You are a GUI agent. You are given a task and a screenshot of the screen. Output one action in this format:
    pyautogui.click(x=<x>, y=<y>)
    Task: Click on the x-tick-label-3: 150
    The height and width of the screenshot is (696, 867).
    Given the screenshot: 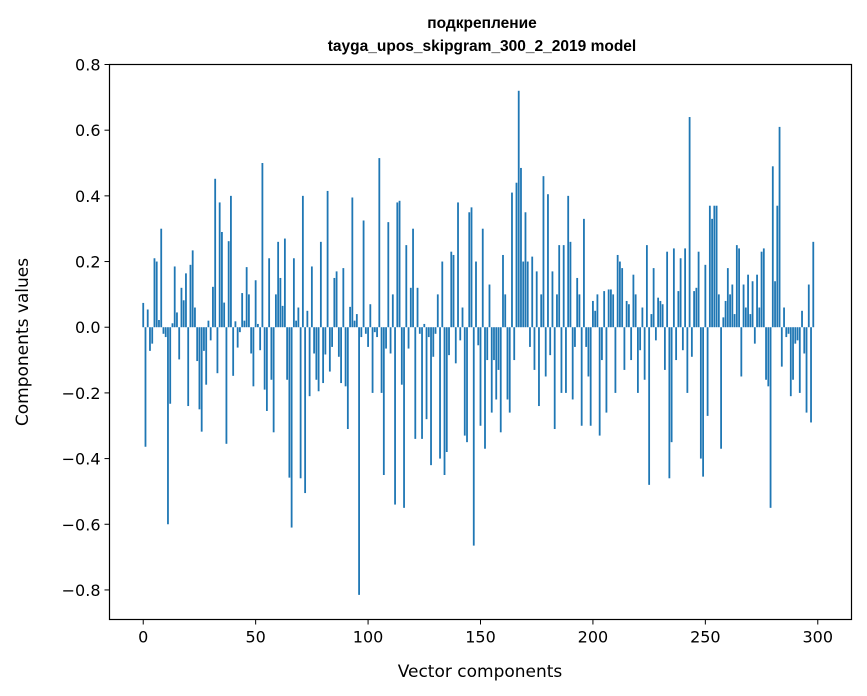 What is the action you would take?
    pyautogui.click(x=480, y=637)
    